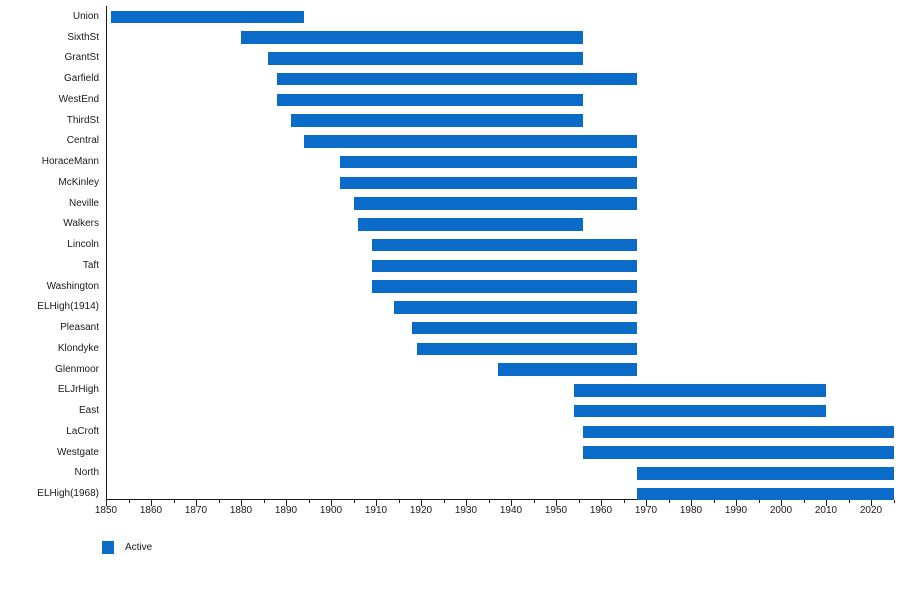 The width and height of the screenshot is (900, 600). What do you see at coordinates (765, 473) in the screenshot?
I see `bar-north` at bounding box center [765, 473].